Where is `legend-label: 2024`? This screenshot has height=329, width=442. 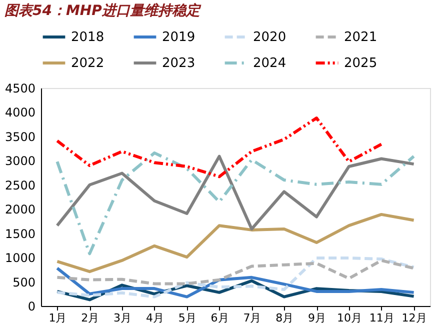 legend-label: 2024 is located at coordinates (269, 63).